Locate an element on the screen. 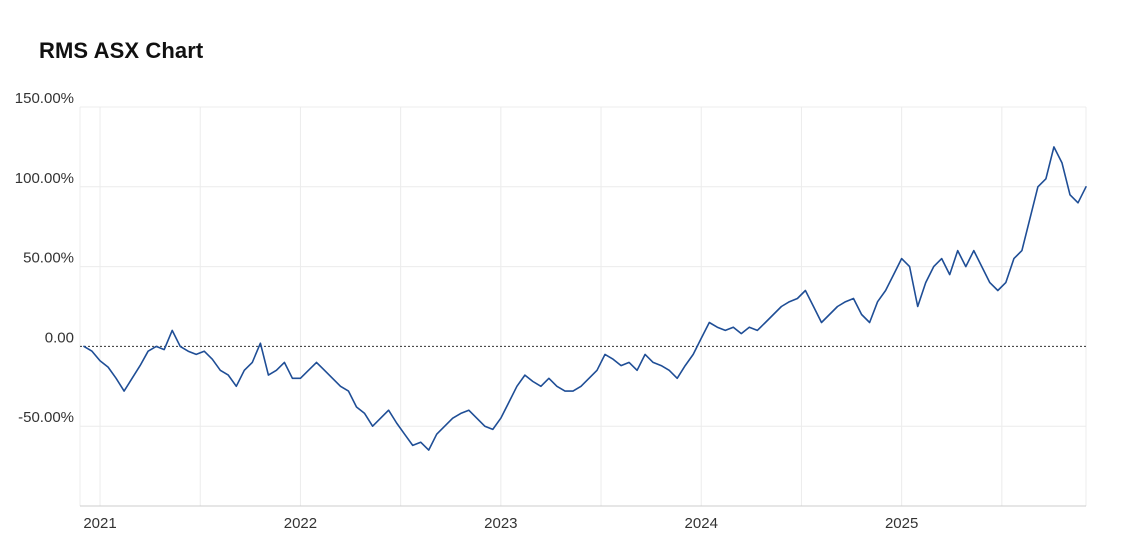  y-tick-label: 50.00% is located at coordinates (48, 258).